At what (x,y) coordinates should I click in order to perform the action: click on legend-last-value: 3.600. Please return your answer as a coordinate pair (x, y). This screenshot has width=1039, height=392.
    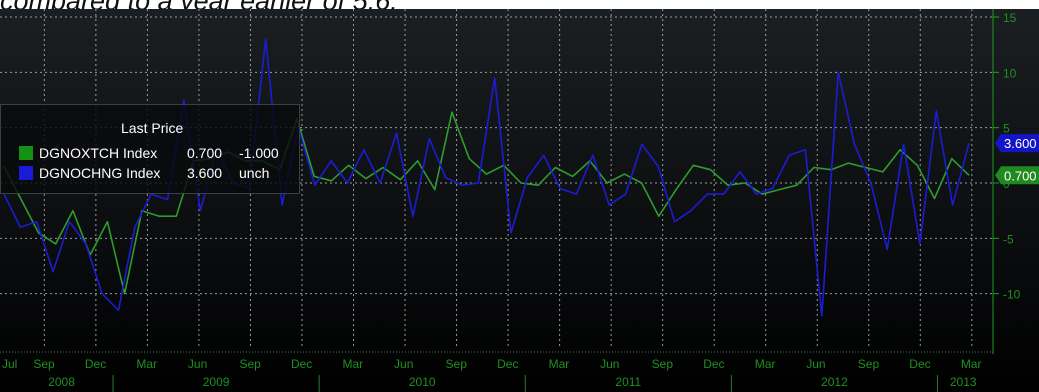
    Looking at the image, I should click on (205, 173).